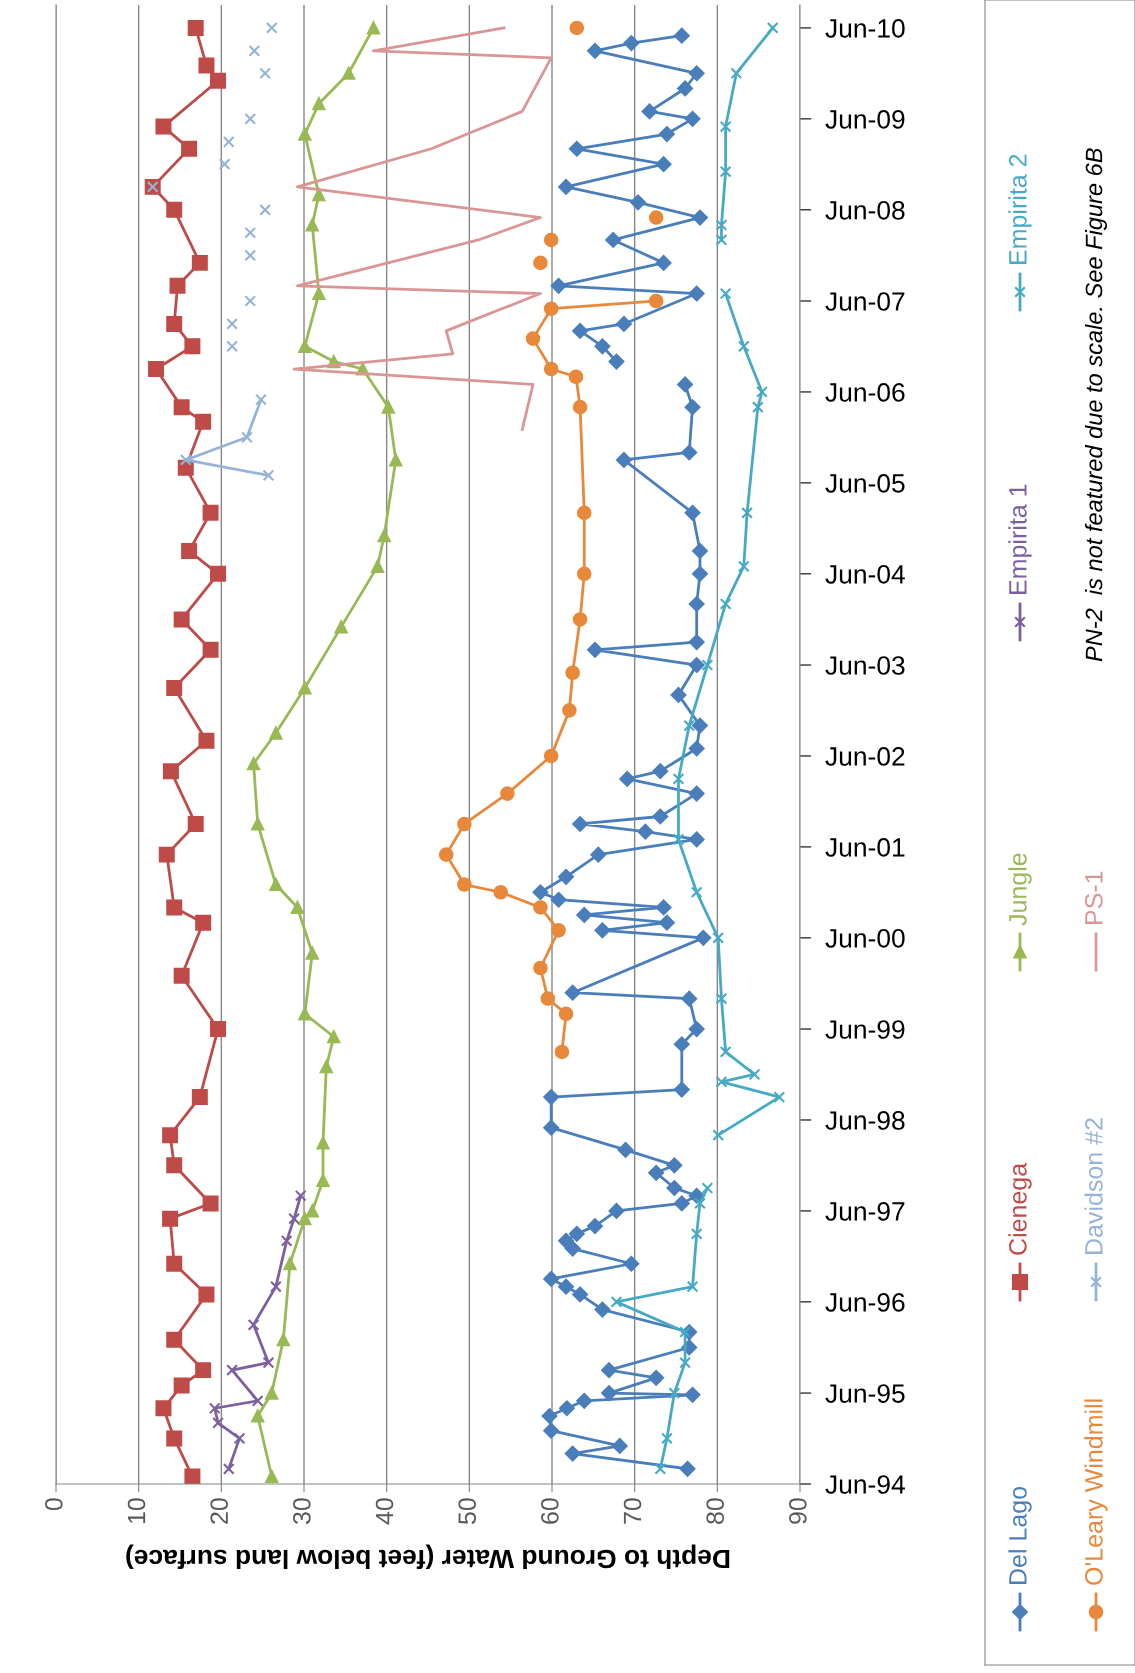  I want to click on x-tick-label: 40, so click(384, 1511).